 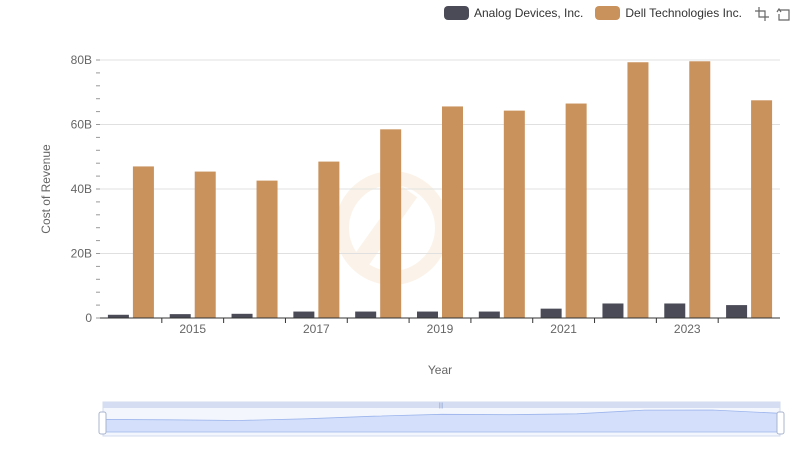 What do you see at coordinates (391, 223) in the screenshot?
I see `bar-dell-2018` at bounding box center [391, 223].